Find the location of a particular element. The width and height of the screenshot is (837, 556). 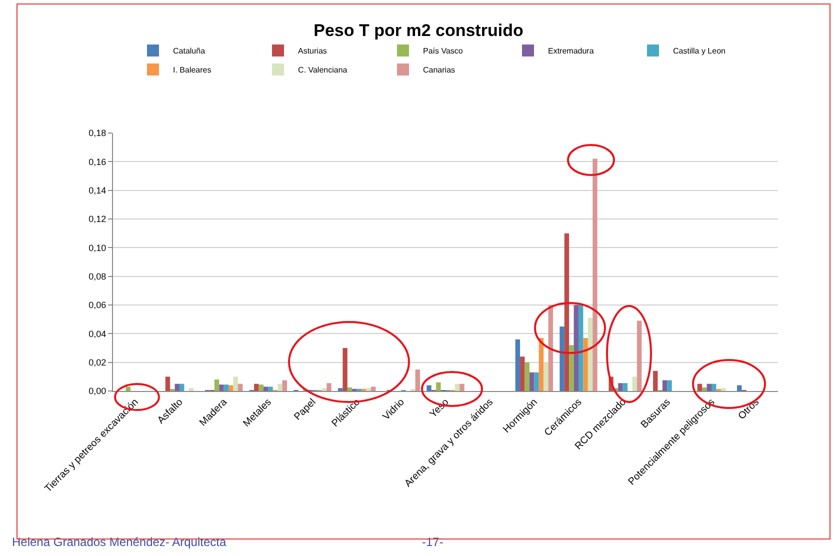

y-tick-label: 0,04 is located at coordinates (97, 333).